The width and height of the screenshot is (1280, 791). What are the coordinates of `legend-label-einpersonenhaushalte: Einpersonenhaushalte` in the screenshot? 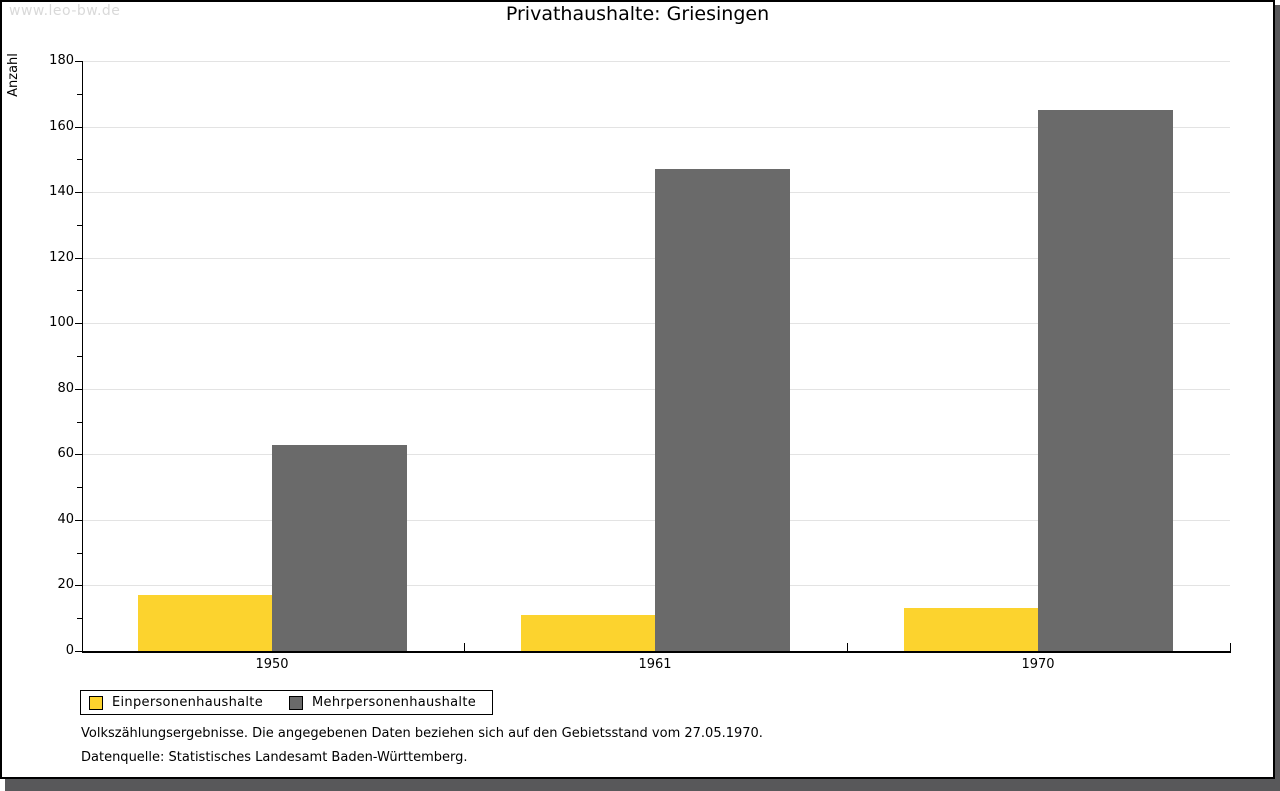 It's located at (187, 702).